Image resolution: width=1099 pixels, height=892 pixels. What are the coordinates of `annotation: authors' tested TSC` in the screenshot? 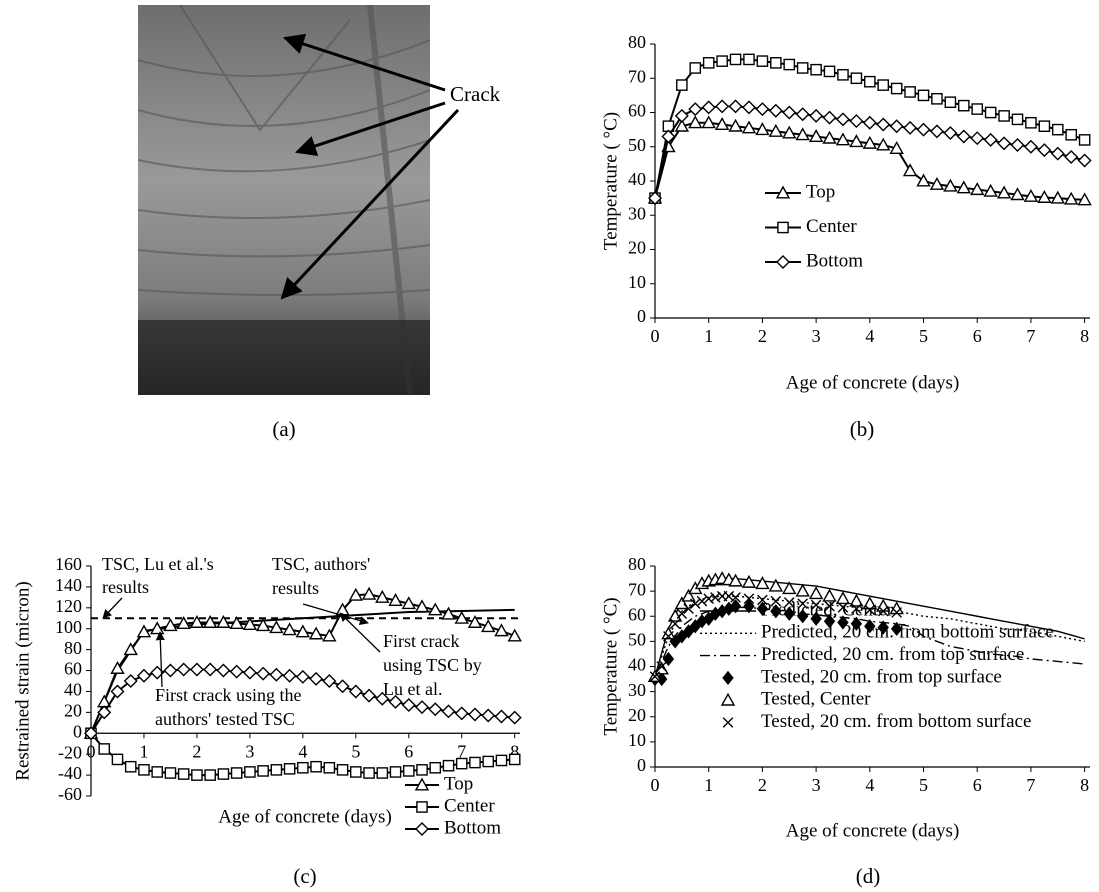 It's located at (225, 719).